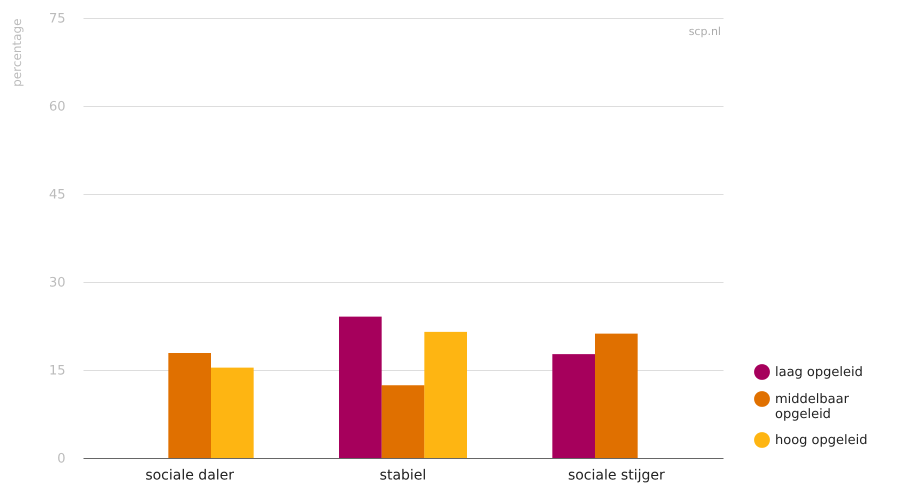 This screenshot has width=898, height=489. I want to click on y-tick-label: 30, so click(57, 283).